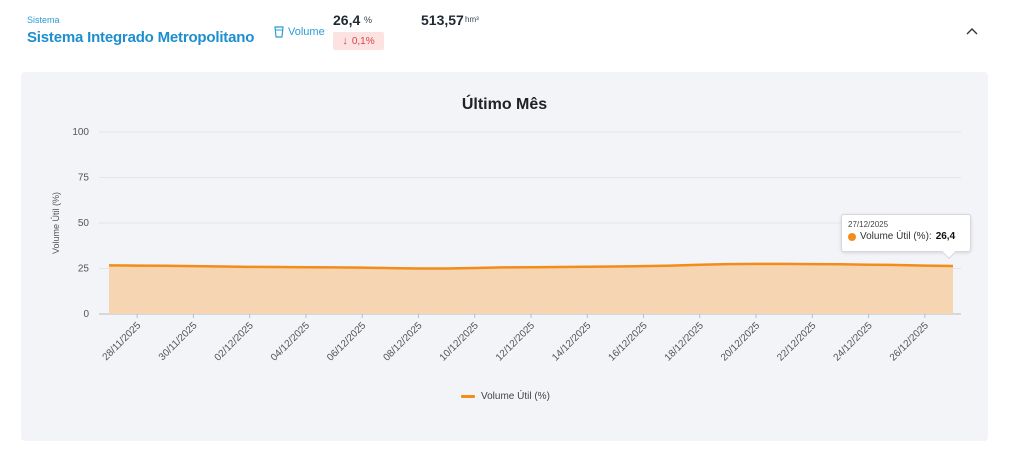  What do you see at coordinates (290, 341) in the screenshot?
I see `x-tick-label: 04/12/2025` at bounding box center [290, 341].